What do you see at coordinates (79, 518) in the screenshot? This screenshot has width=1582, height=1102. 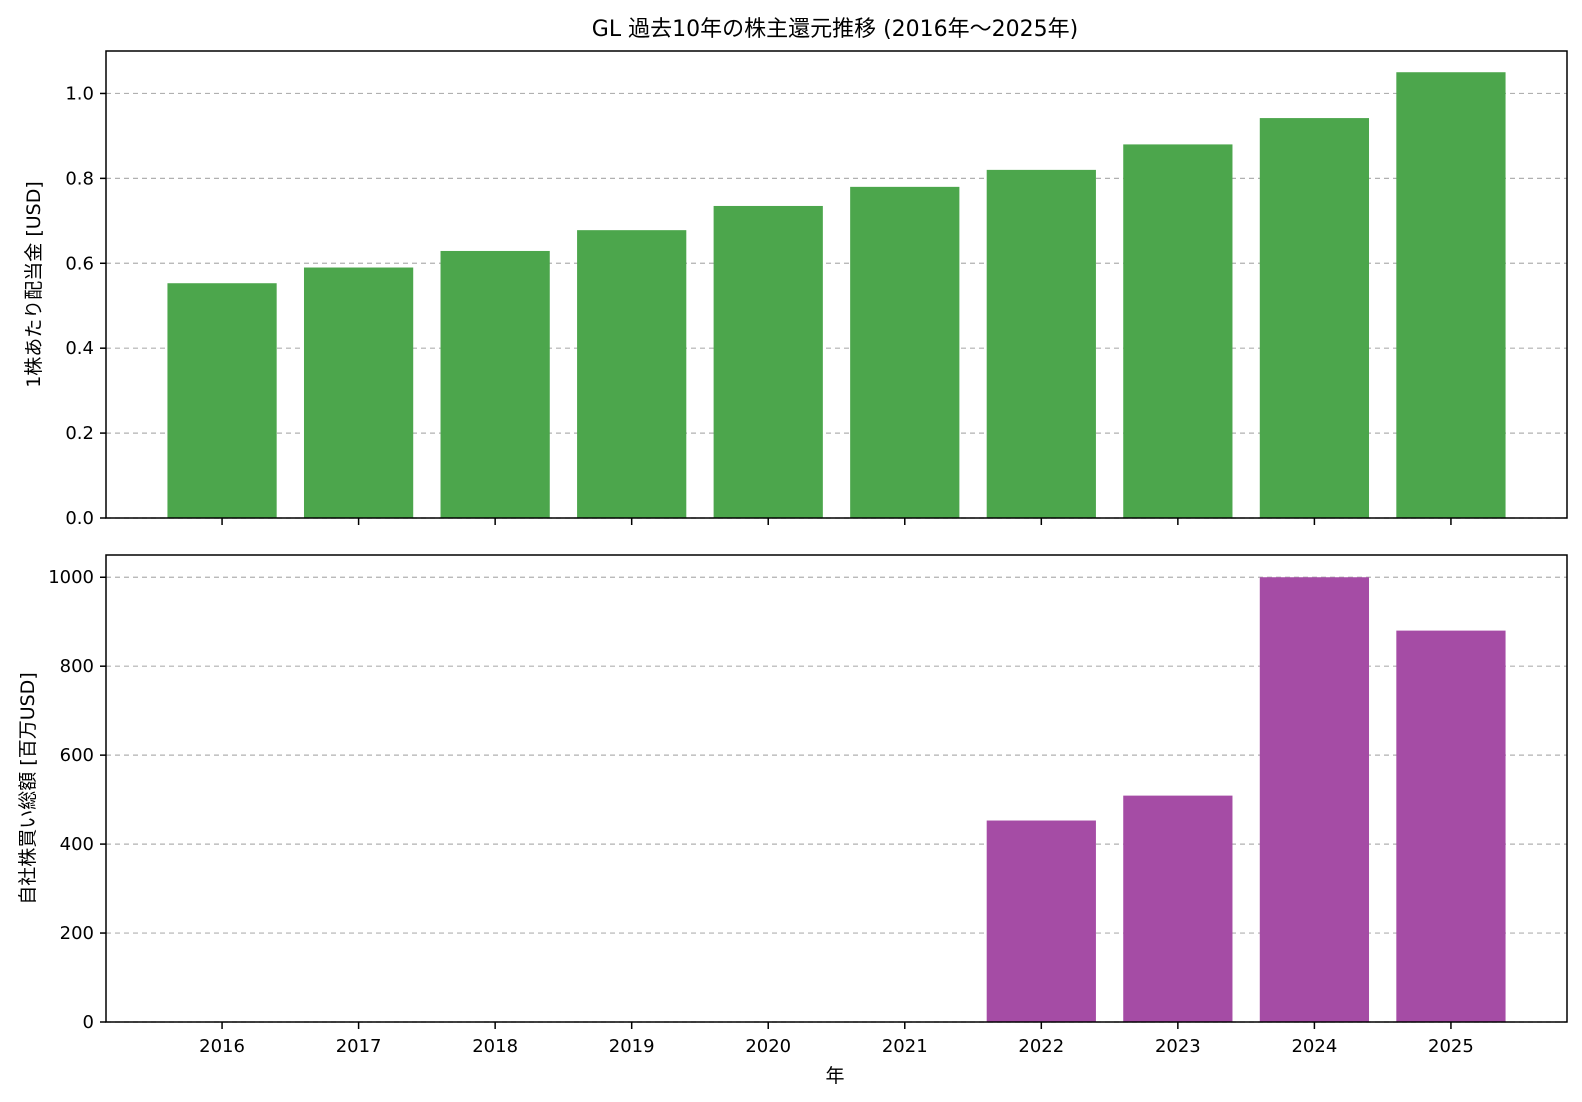 I see `dividend-y-tick-label: 0.0` at bounding box center [79, 518].